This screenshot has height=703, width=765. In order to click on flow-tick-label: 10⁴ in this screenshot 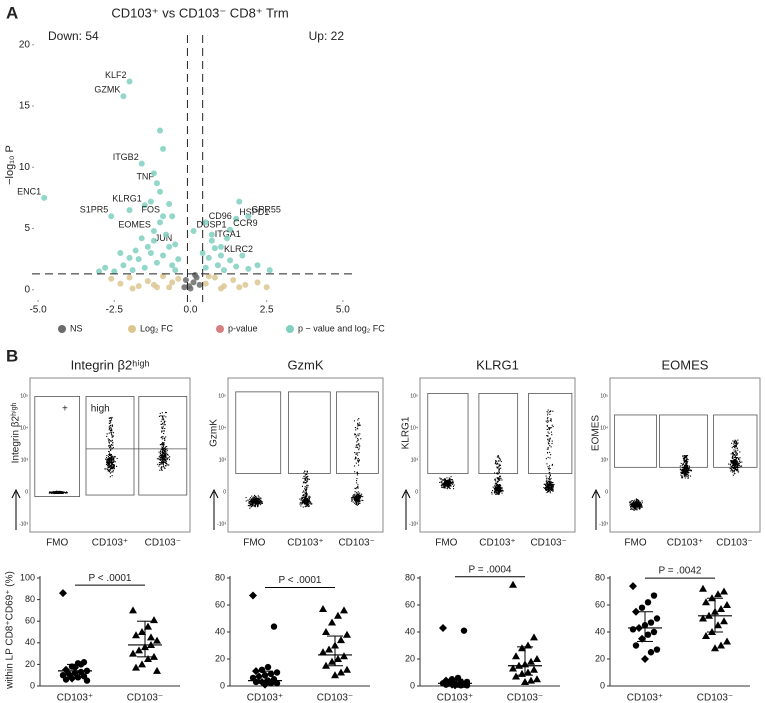, I will do `click(604, 428)`.